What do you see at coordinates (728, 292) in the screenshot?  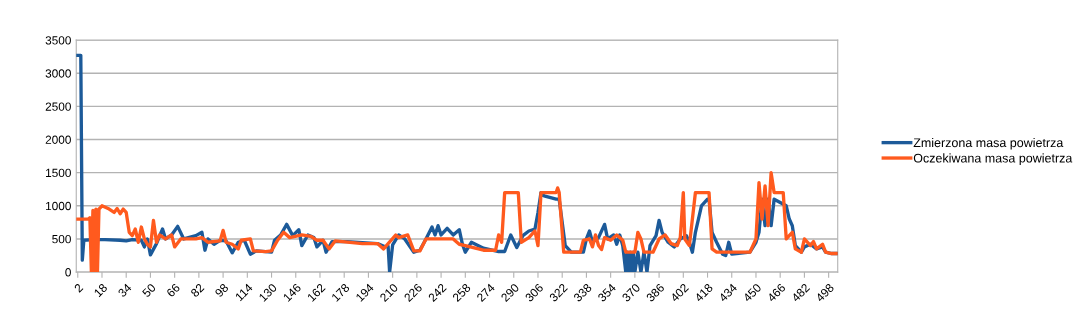 I see `x-tick-label: 434` at bounding box center [728, 292].